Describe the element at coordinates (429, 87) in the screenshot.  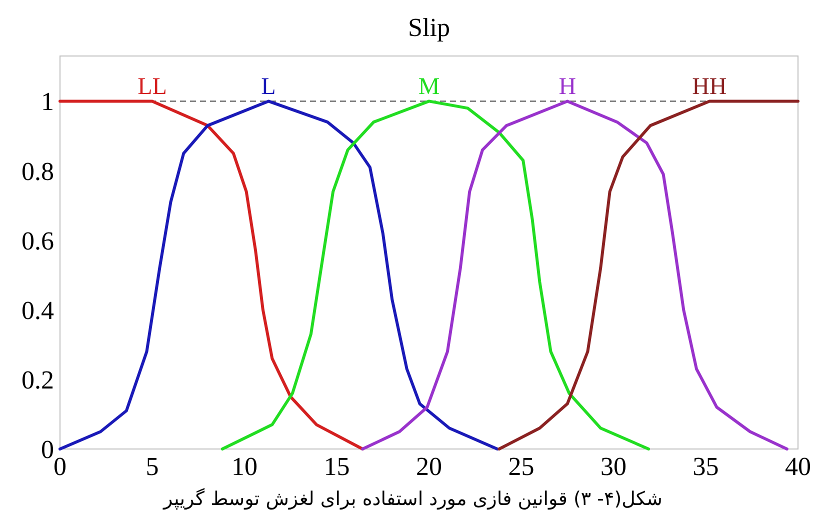
I see `series-label: M` at that location.